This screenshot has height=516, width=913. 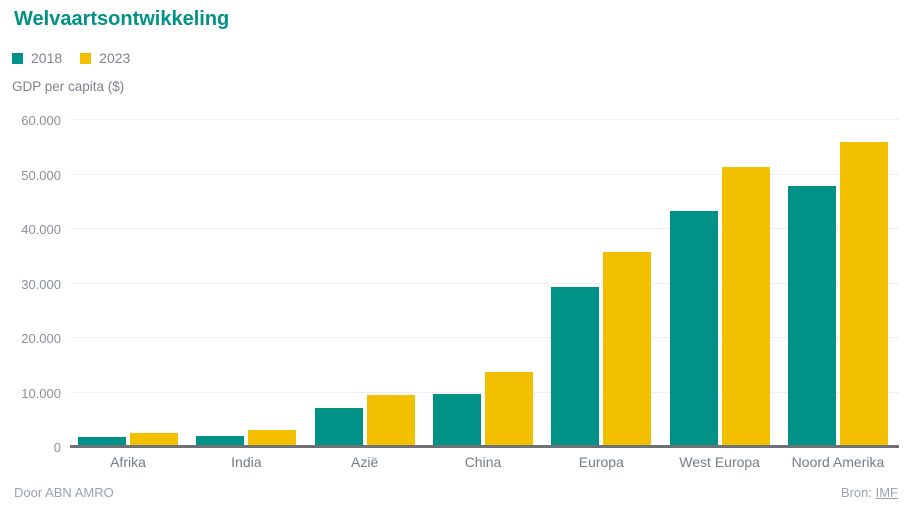 What do you see at coordinates (57, 447) in the screenshot?
I see `y-axis-tick-label: 0` at bounding box center [57, 447].